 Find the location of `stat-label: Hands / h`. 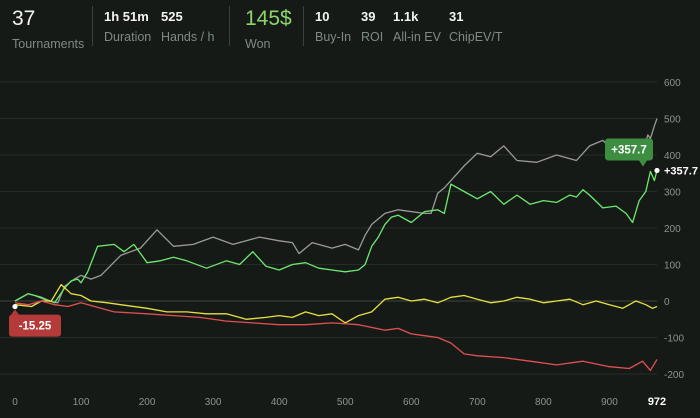

stat-label: Hands / h is located at coordinates (188, 37).